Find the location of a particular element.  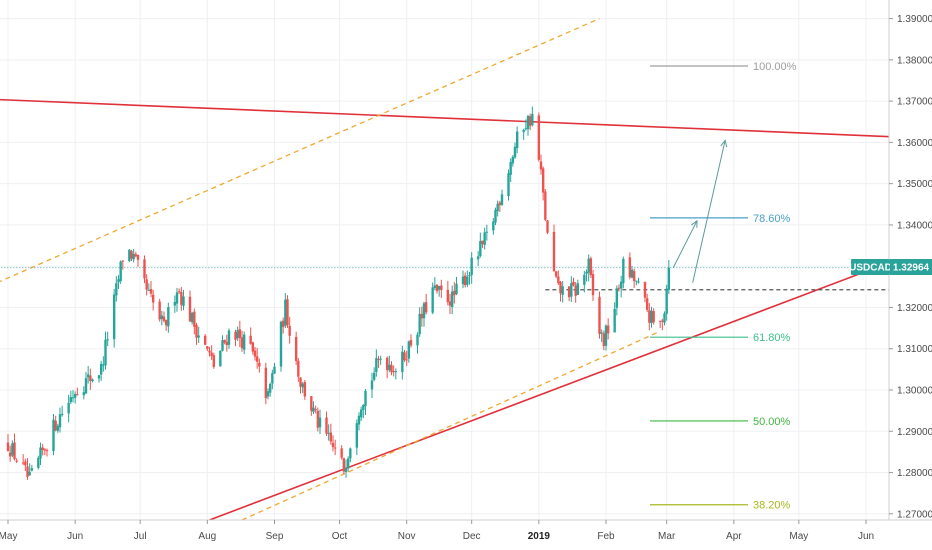

projection-arrows is located at coordinates (700, 211).